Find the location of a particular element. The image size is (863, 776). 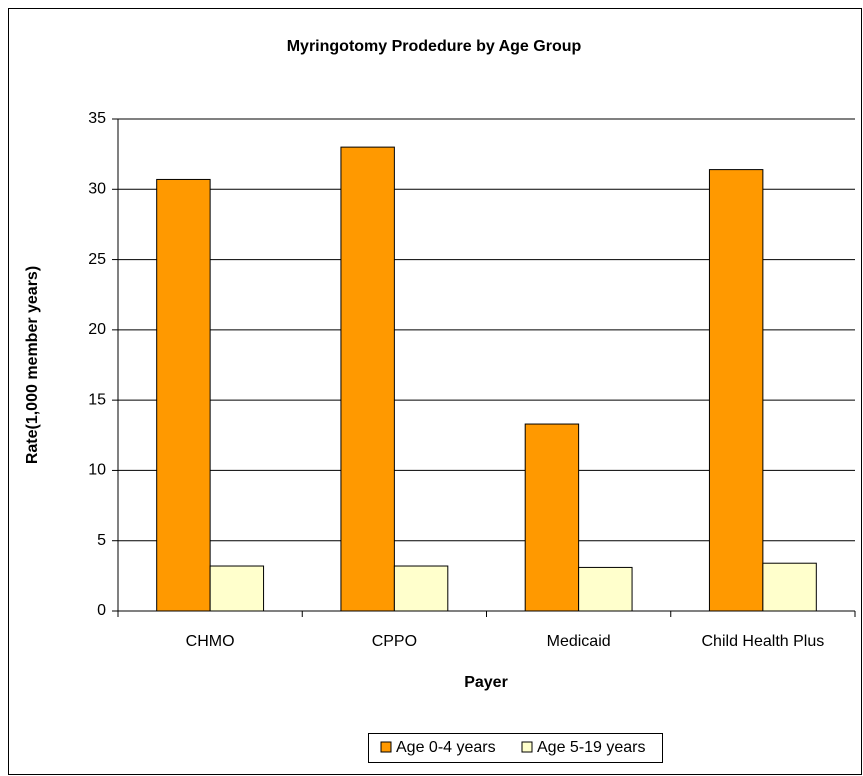

y-tick-label: 30 is located at coordinates (97, 189).